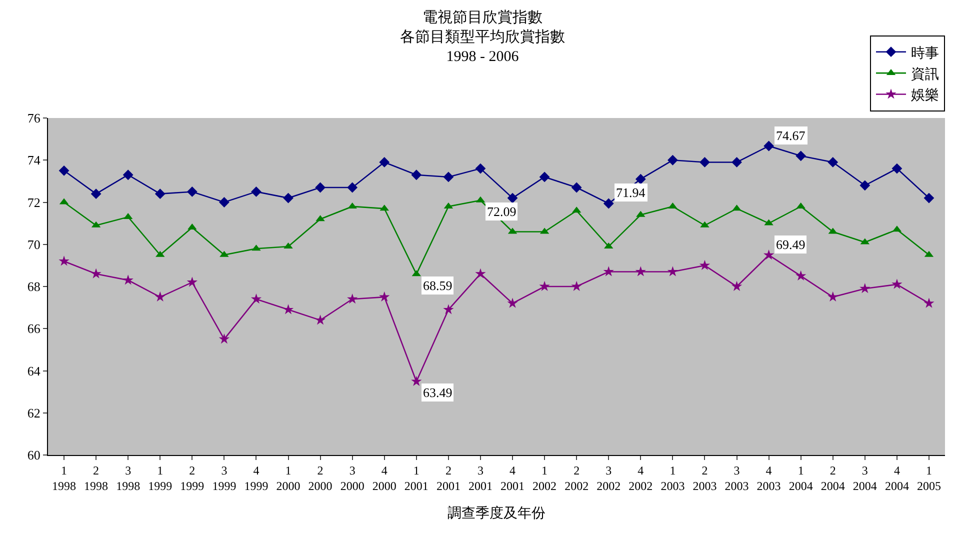  I want to click on x-tick-label: 1 2001, so click(416, 478).